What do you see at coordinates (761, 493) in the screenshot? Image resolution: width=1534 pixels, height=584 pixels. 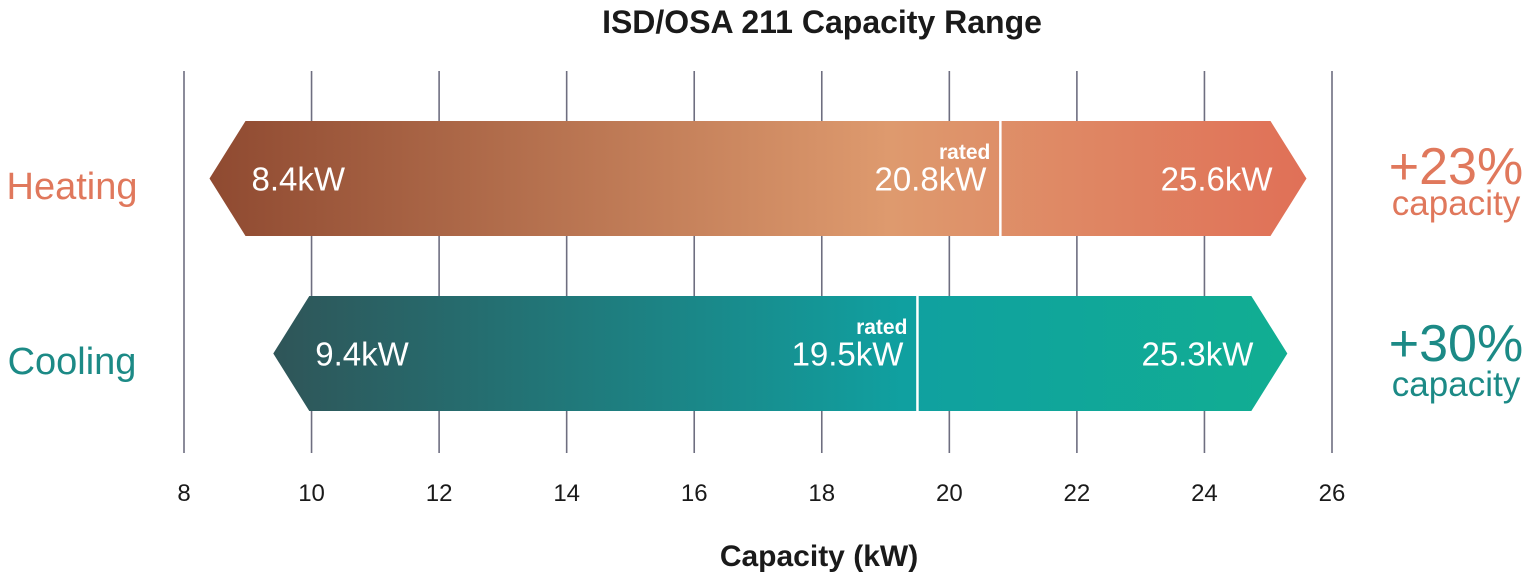 I see `x-tick-labels: 8 10 12 14 16 18 20 22 24 26` at bounding box center [761, 493].